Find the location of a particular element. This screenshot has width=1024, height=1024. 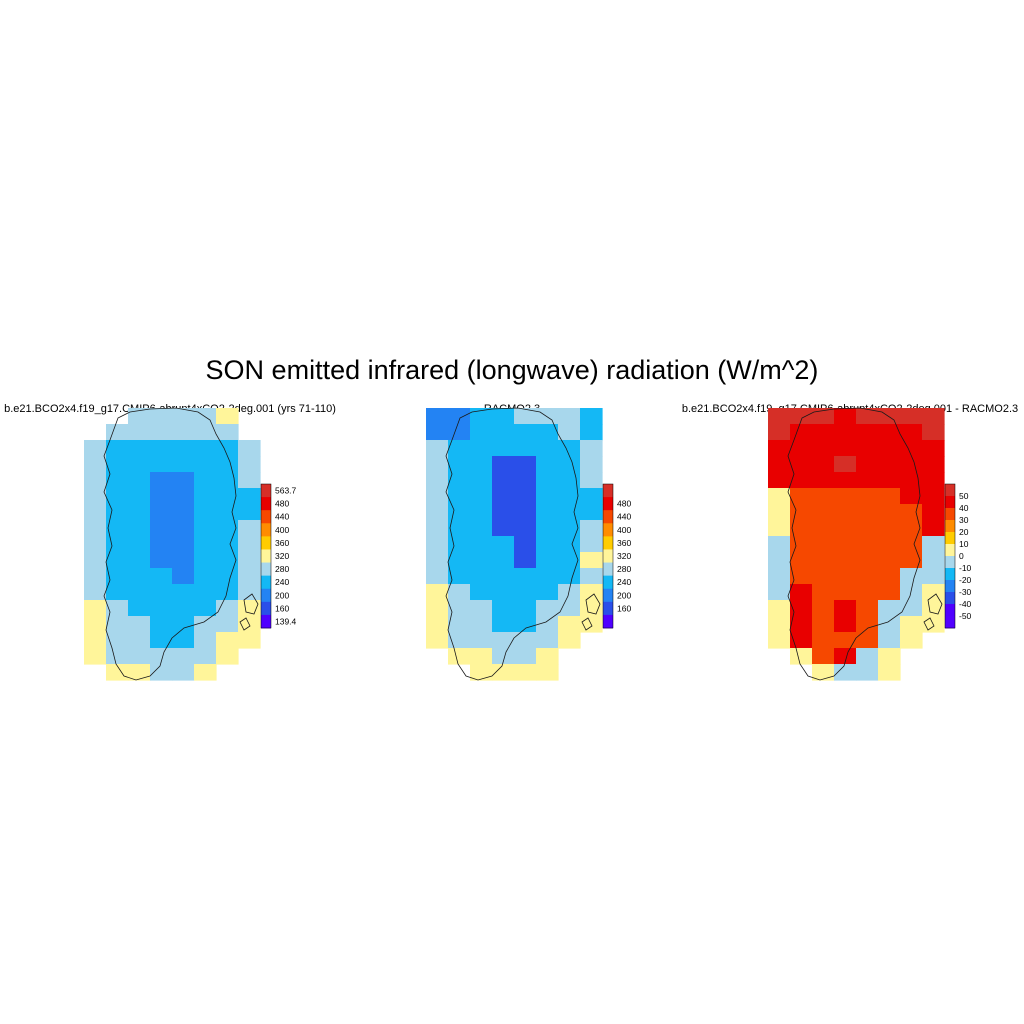

colorbar-tick-label: 480 is located at coordinates (282, 504).